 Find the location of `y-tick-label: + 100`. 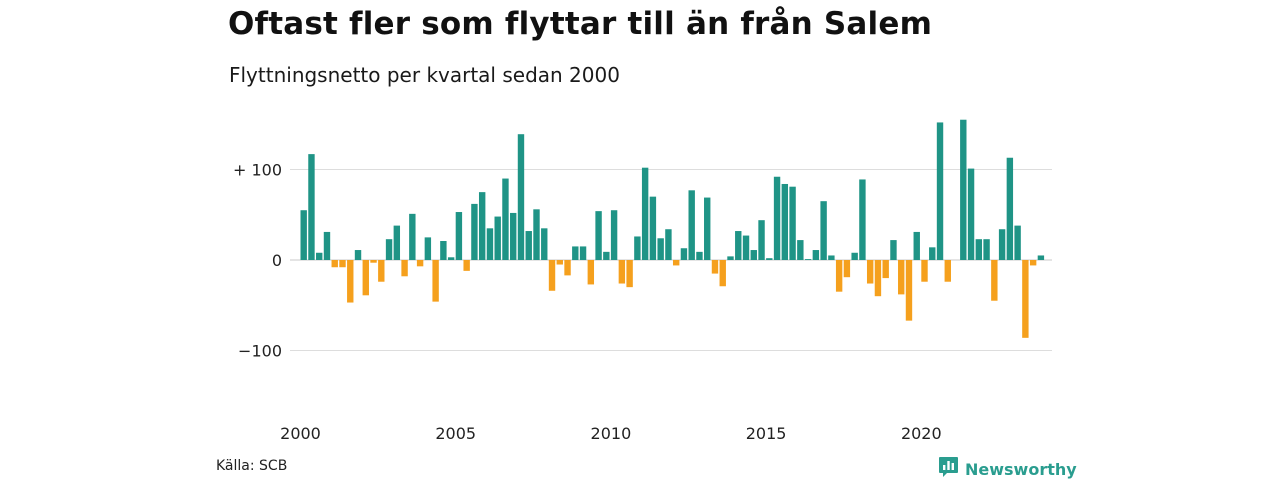

y-tick-label: + 100 is located at coordinates (257, 170).